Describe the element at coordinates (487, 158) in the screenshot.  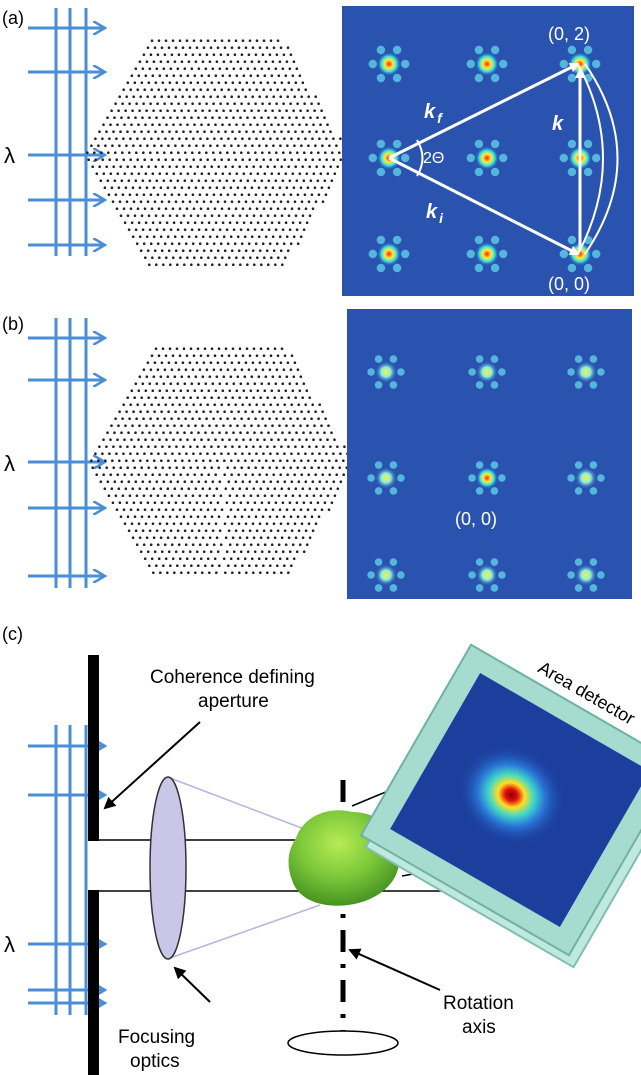
I see `pattern-a-spot-core` at that location.